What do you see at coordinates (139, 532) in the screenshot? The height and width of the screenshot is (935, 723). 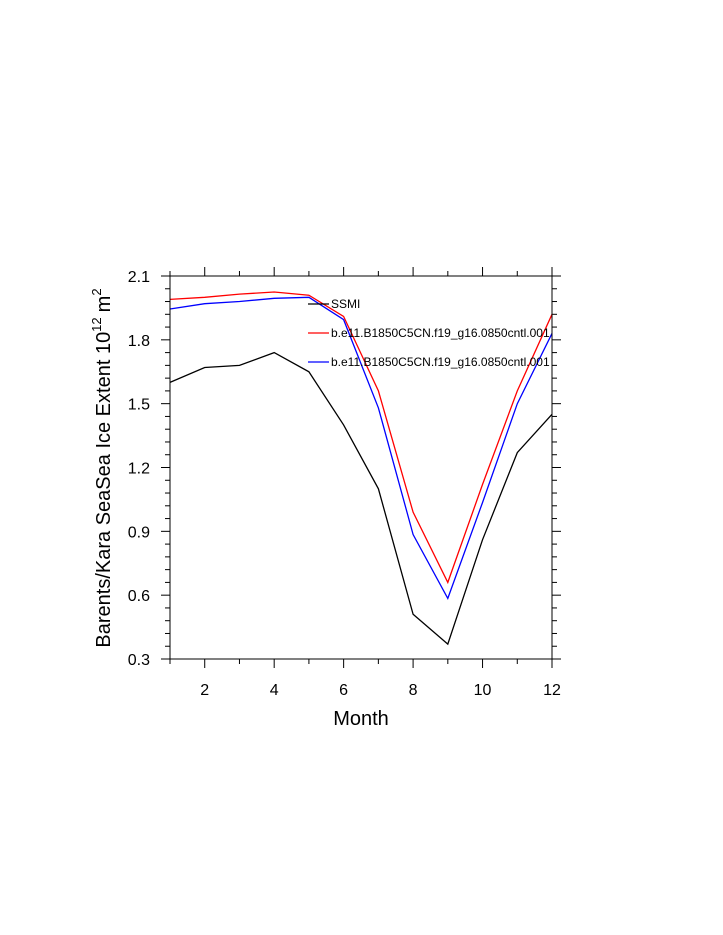 I see `y-tick-label: 0.9` at bounding box center [139, 532].